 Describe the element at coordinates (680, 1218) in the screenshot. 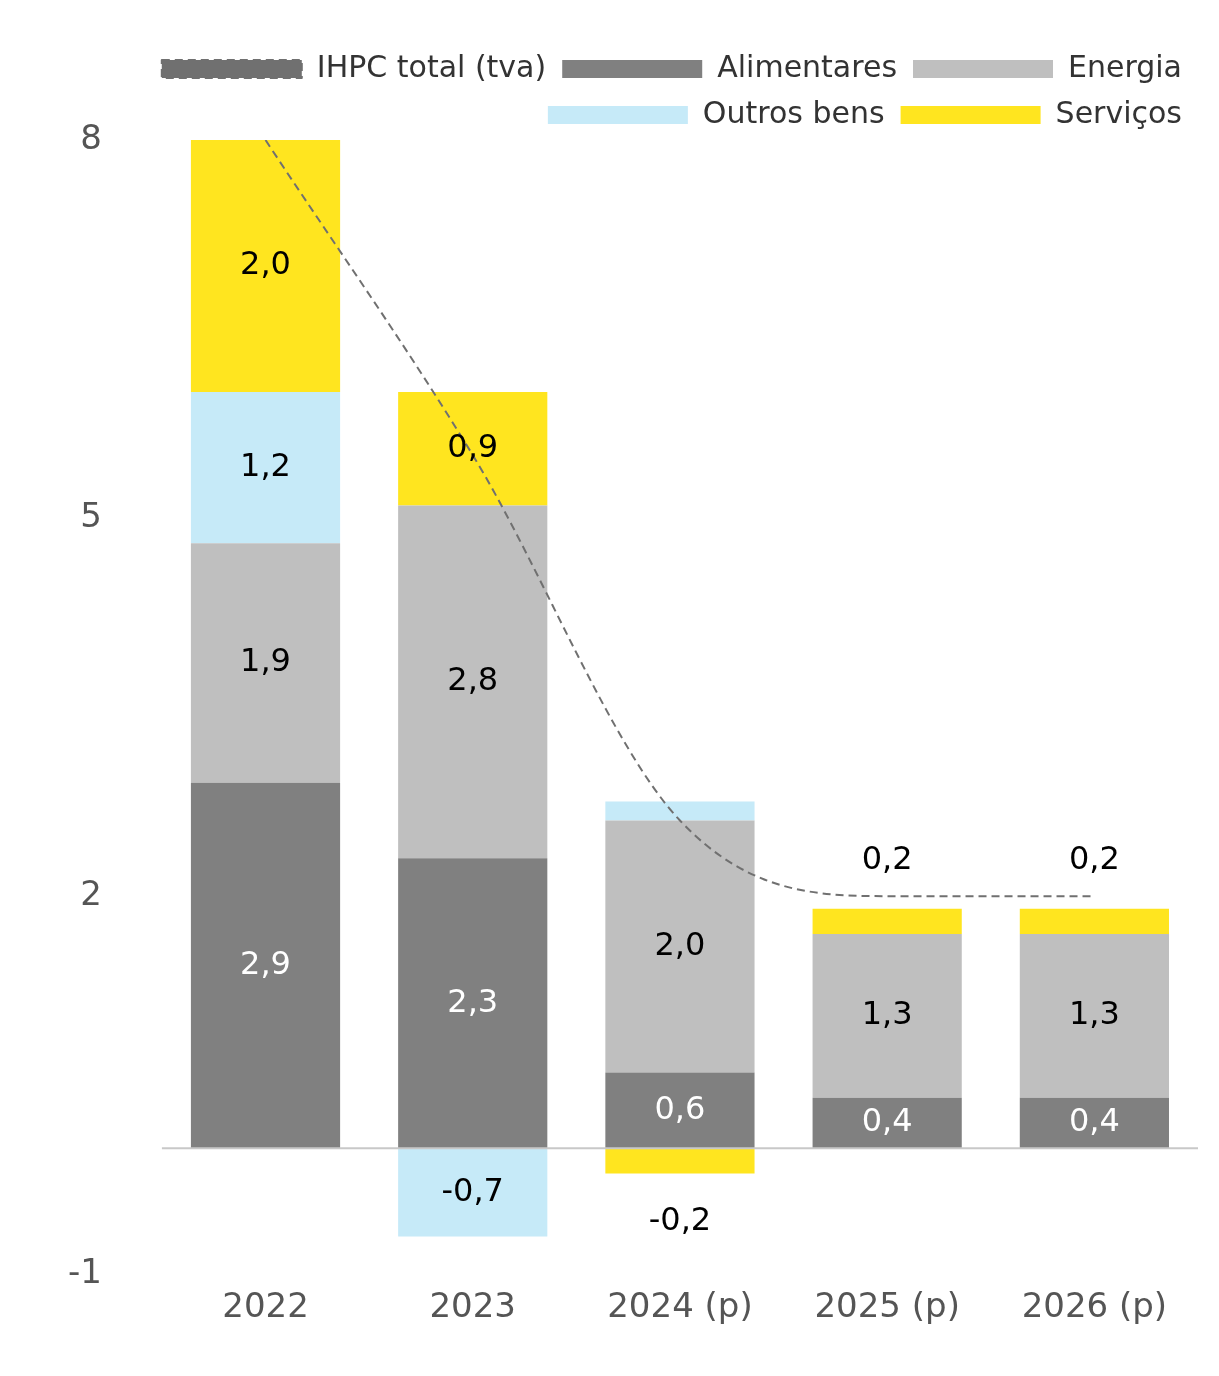

I see `data-label: -0,2` at that location.